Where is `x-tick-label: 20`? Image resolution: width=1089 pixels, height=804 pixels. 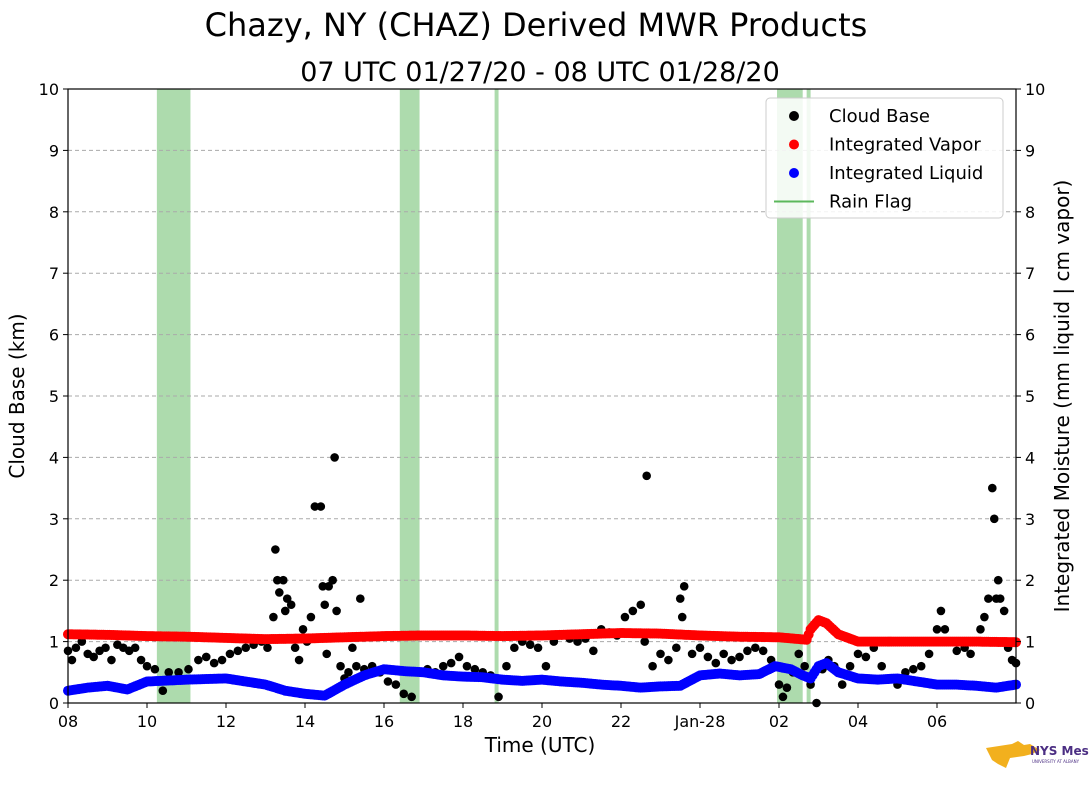
x-tick-label: 20 is located at coordinates (542, 721).